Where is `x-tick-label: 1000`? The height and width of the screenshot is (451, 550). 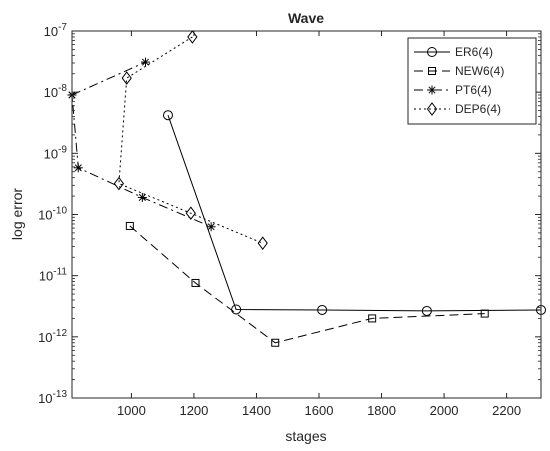 x-tick-label: 1000 is located at coordinates (131, 410).